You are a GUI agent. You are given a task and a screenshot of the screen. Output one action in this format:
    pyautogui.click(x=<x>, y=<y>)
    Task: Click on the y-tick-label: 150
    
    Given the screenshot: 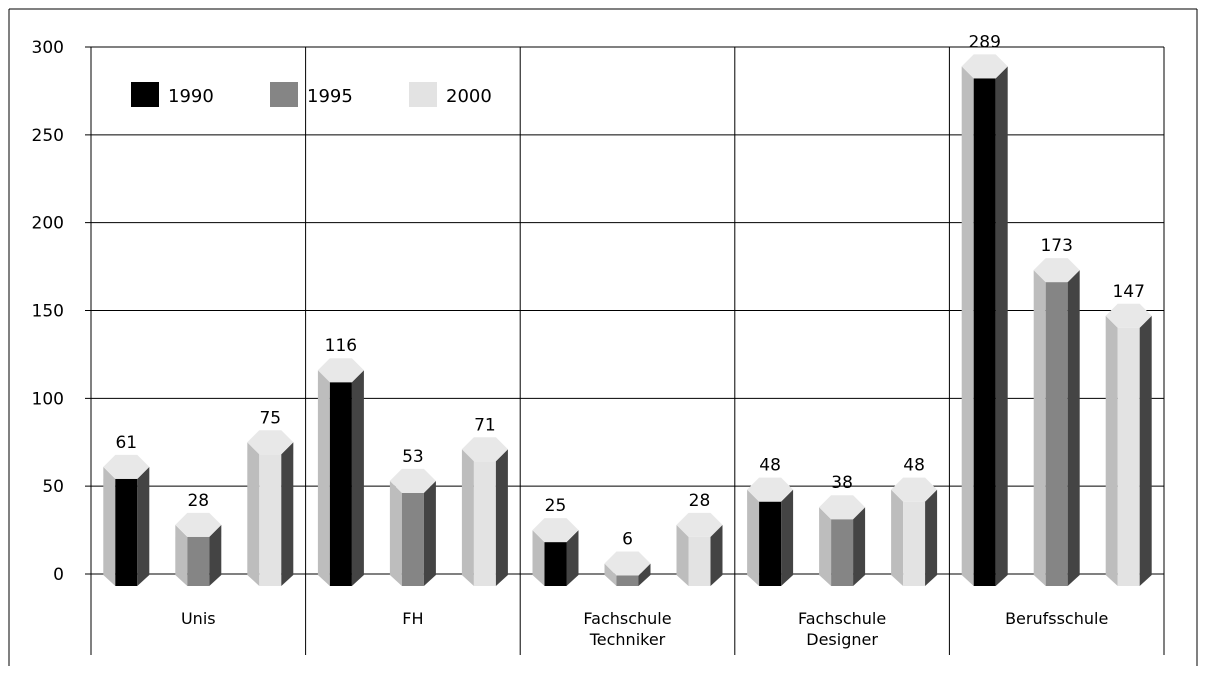 What is the action you would take?
    pyautogui.click(x=48, y=312)
    